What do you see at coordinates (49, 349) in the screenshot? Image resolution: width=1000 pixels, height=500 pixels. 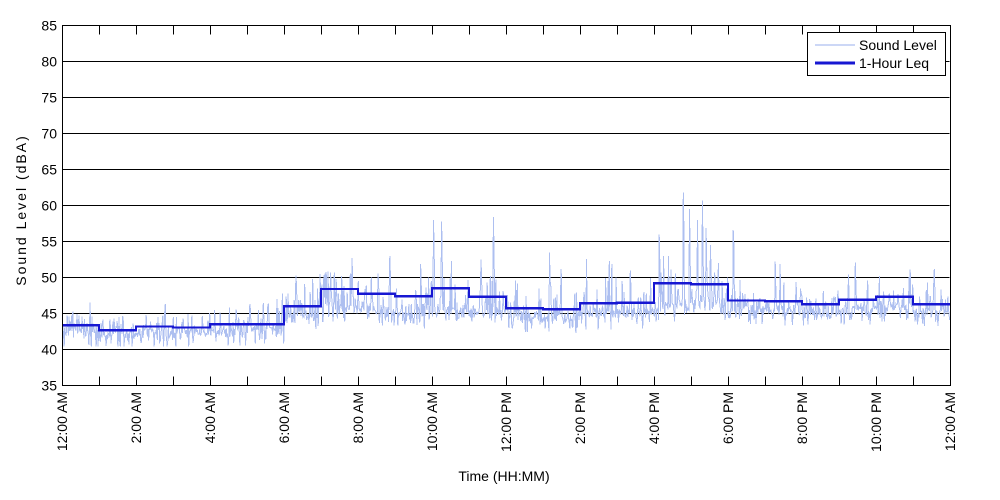 I see `svg-text: 40` at bounding box center [49, 349].